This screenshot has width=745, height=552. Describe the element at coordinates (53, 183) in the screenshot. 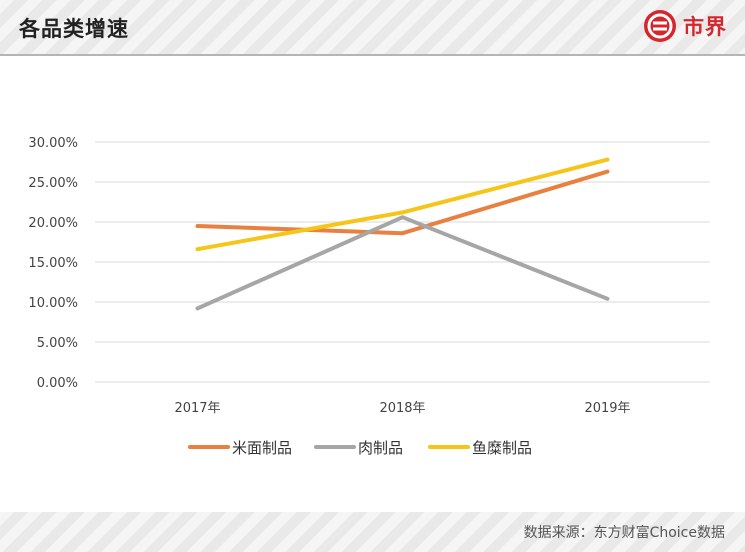

I see `y-tick-label: 25.00%` at that location.